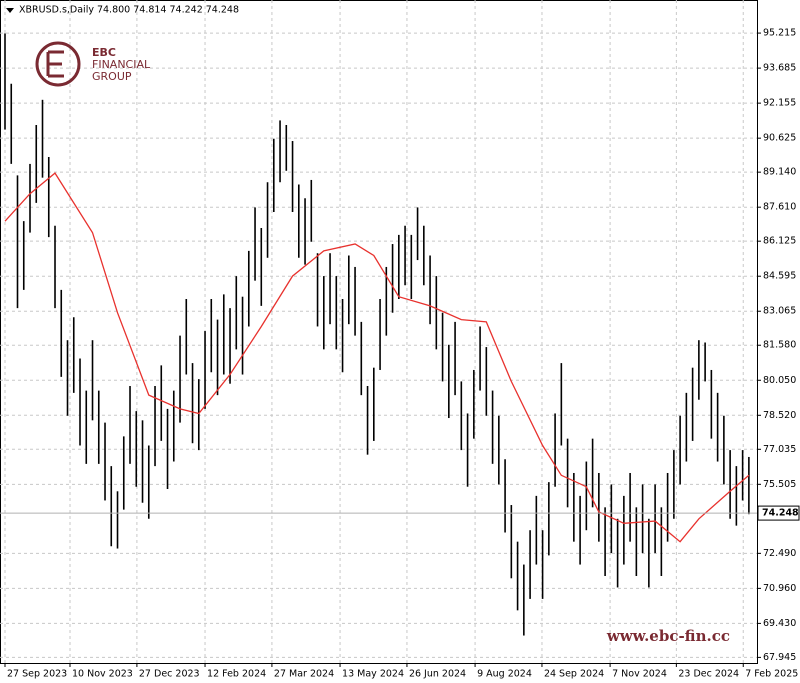 Image resolution: width=800 pixels, height=683 pixels. Describe the element at coordinates (574, 674) in the screenshot. I see `x-tick-label: 24 Sep 2024` at that location.